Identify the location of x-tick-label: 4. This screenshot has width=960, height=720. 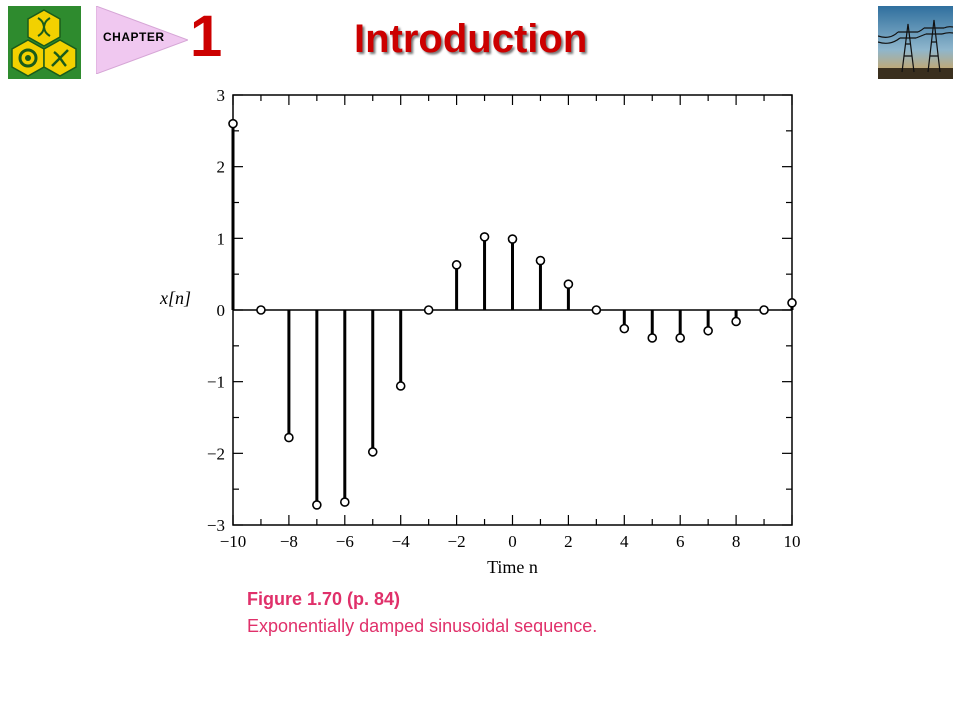
(624, 541).